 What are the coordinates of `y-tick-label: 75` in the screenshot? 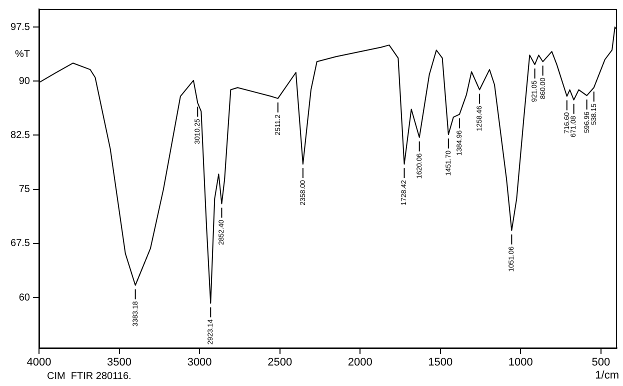 It's located at (24, 190).